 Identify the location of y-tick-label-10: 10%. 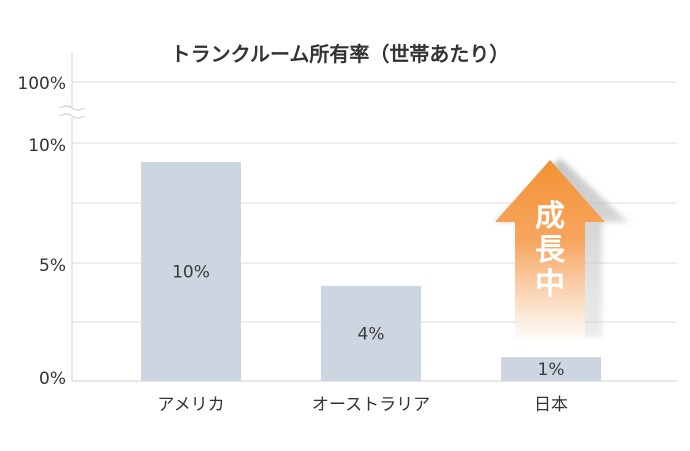
(47, 146).